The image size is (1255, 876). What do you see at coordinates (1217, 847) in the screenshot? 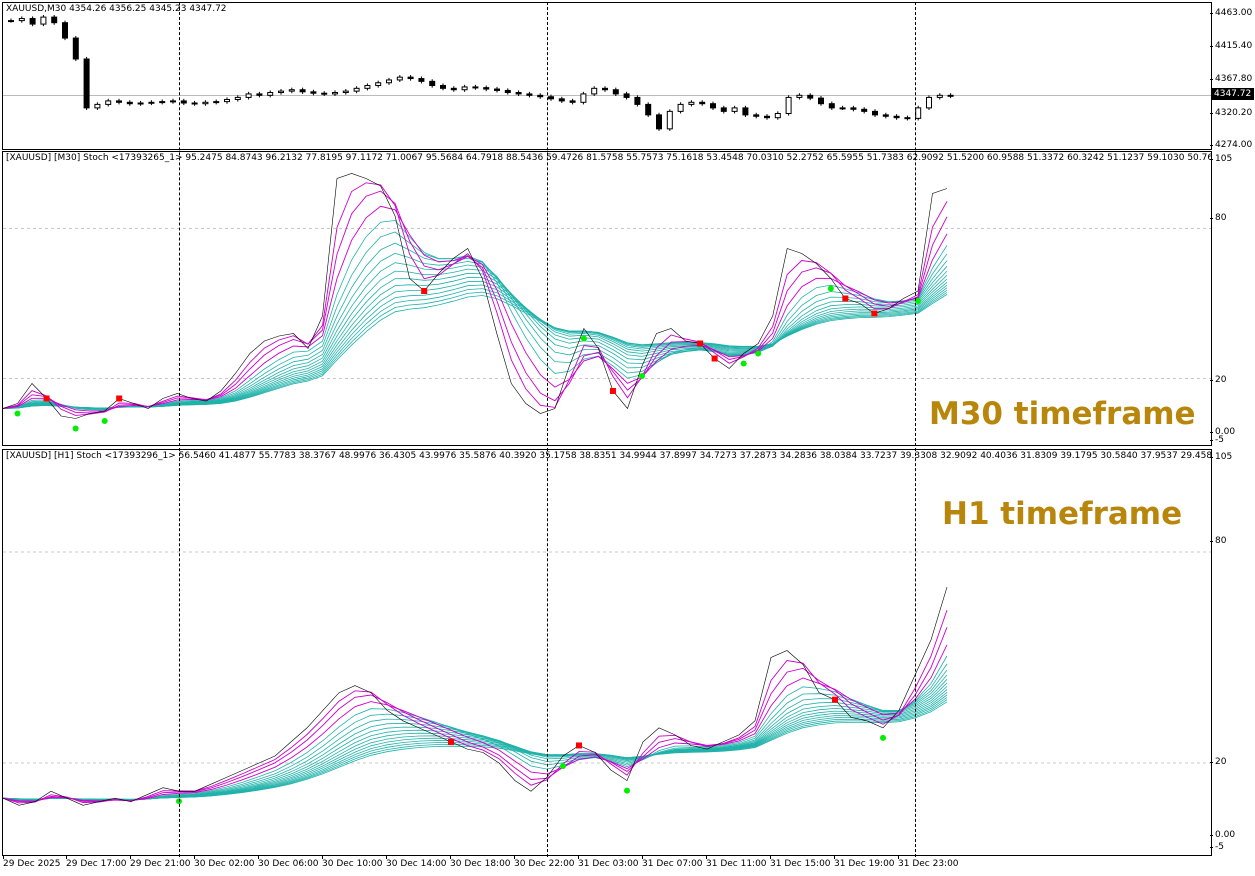
I see `h1-tick: -5` at bounding box center [1217, 847].